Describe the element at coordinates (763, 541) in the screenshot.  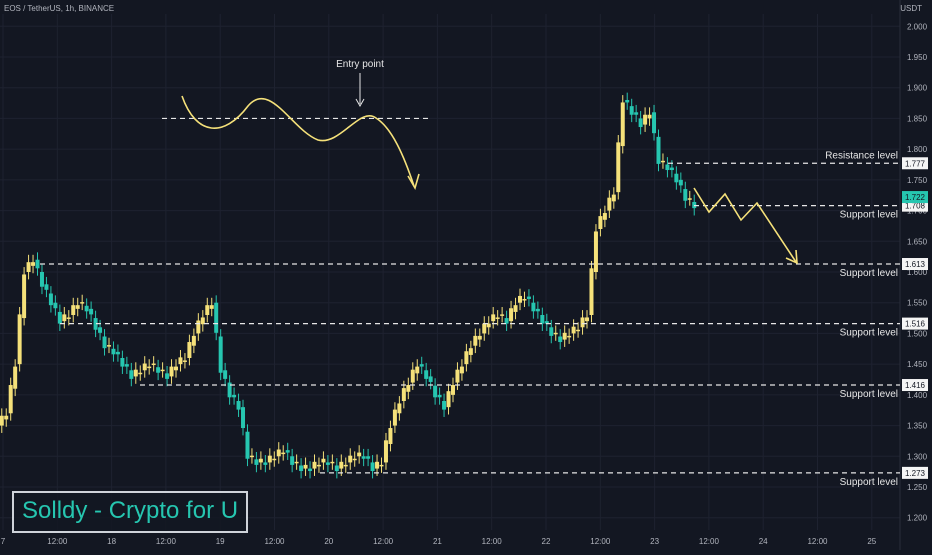
I see `x-tick-label: 24` at that location.